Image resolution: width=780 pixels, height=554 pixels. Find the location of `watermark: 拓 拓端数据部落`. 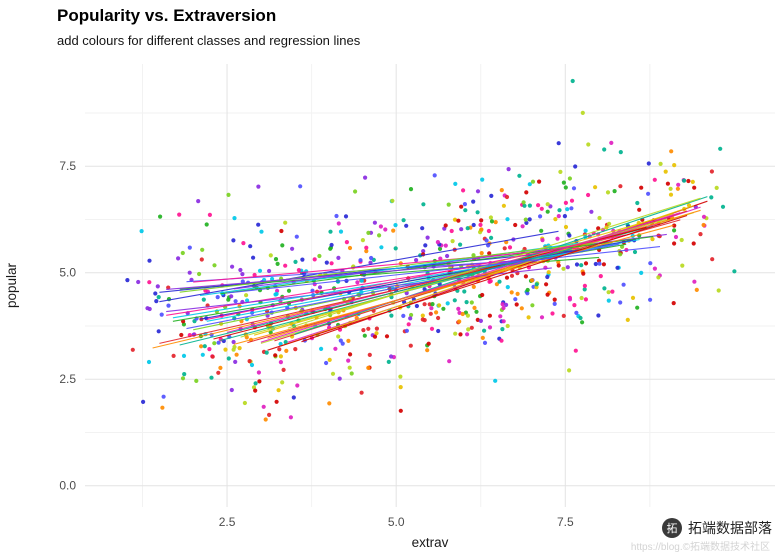

watermark: 拓 拓端数据部落 is located at coordinates (717, 528).